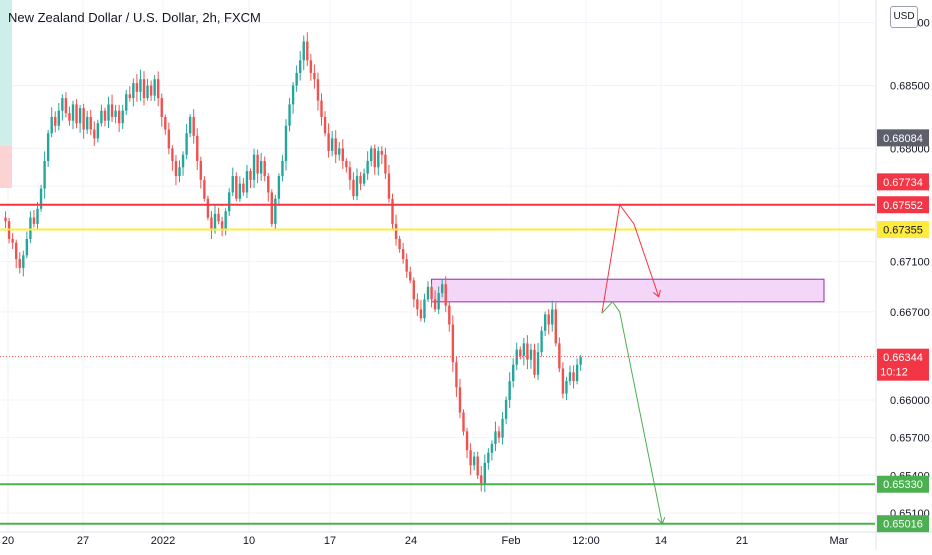  I want to click on price-label-text: 0.65330, so click(903, 485).